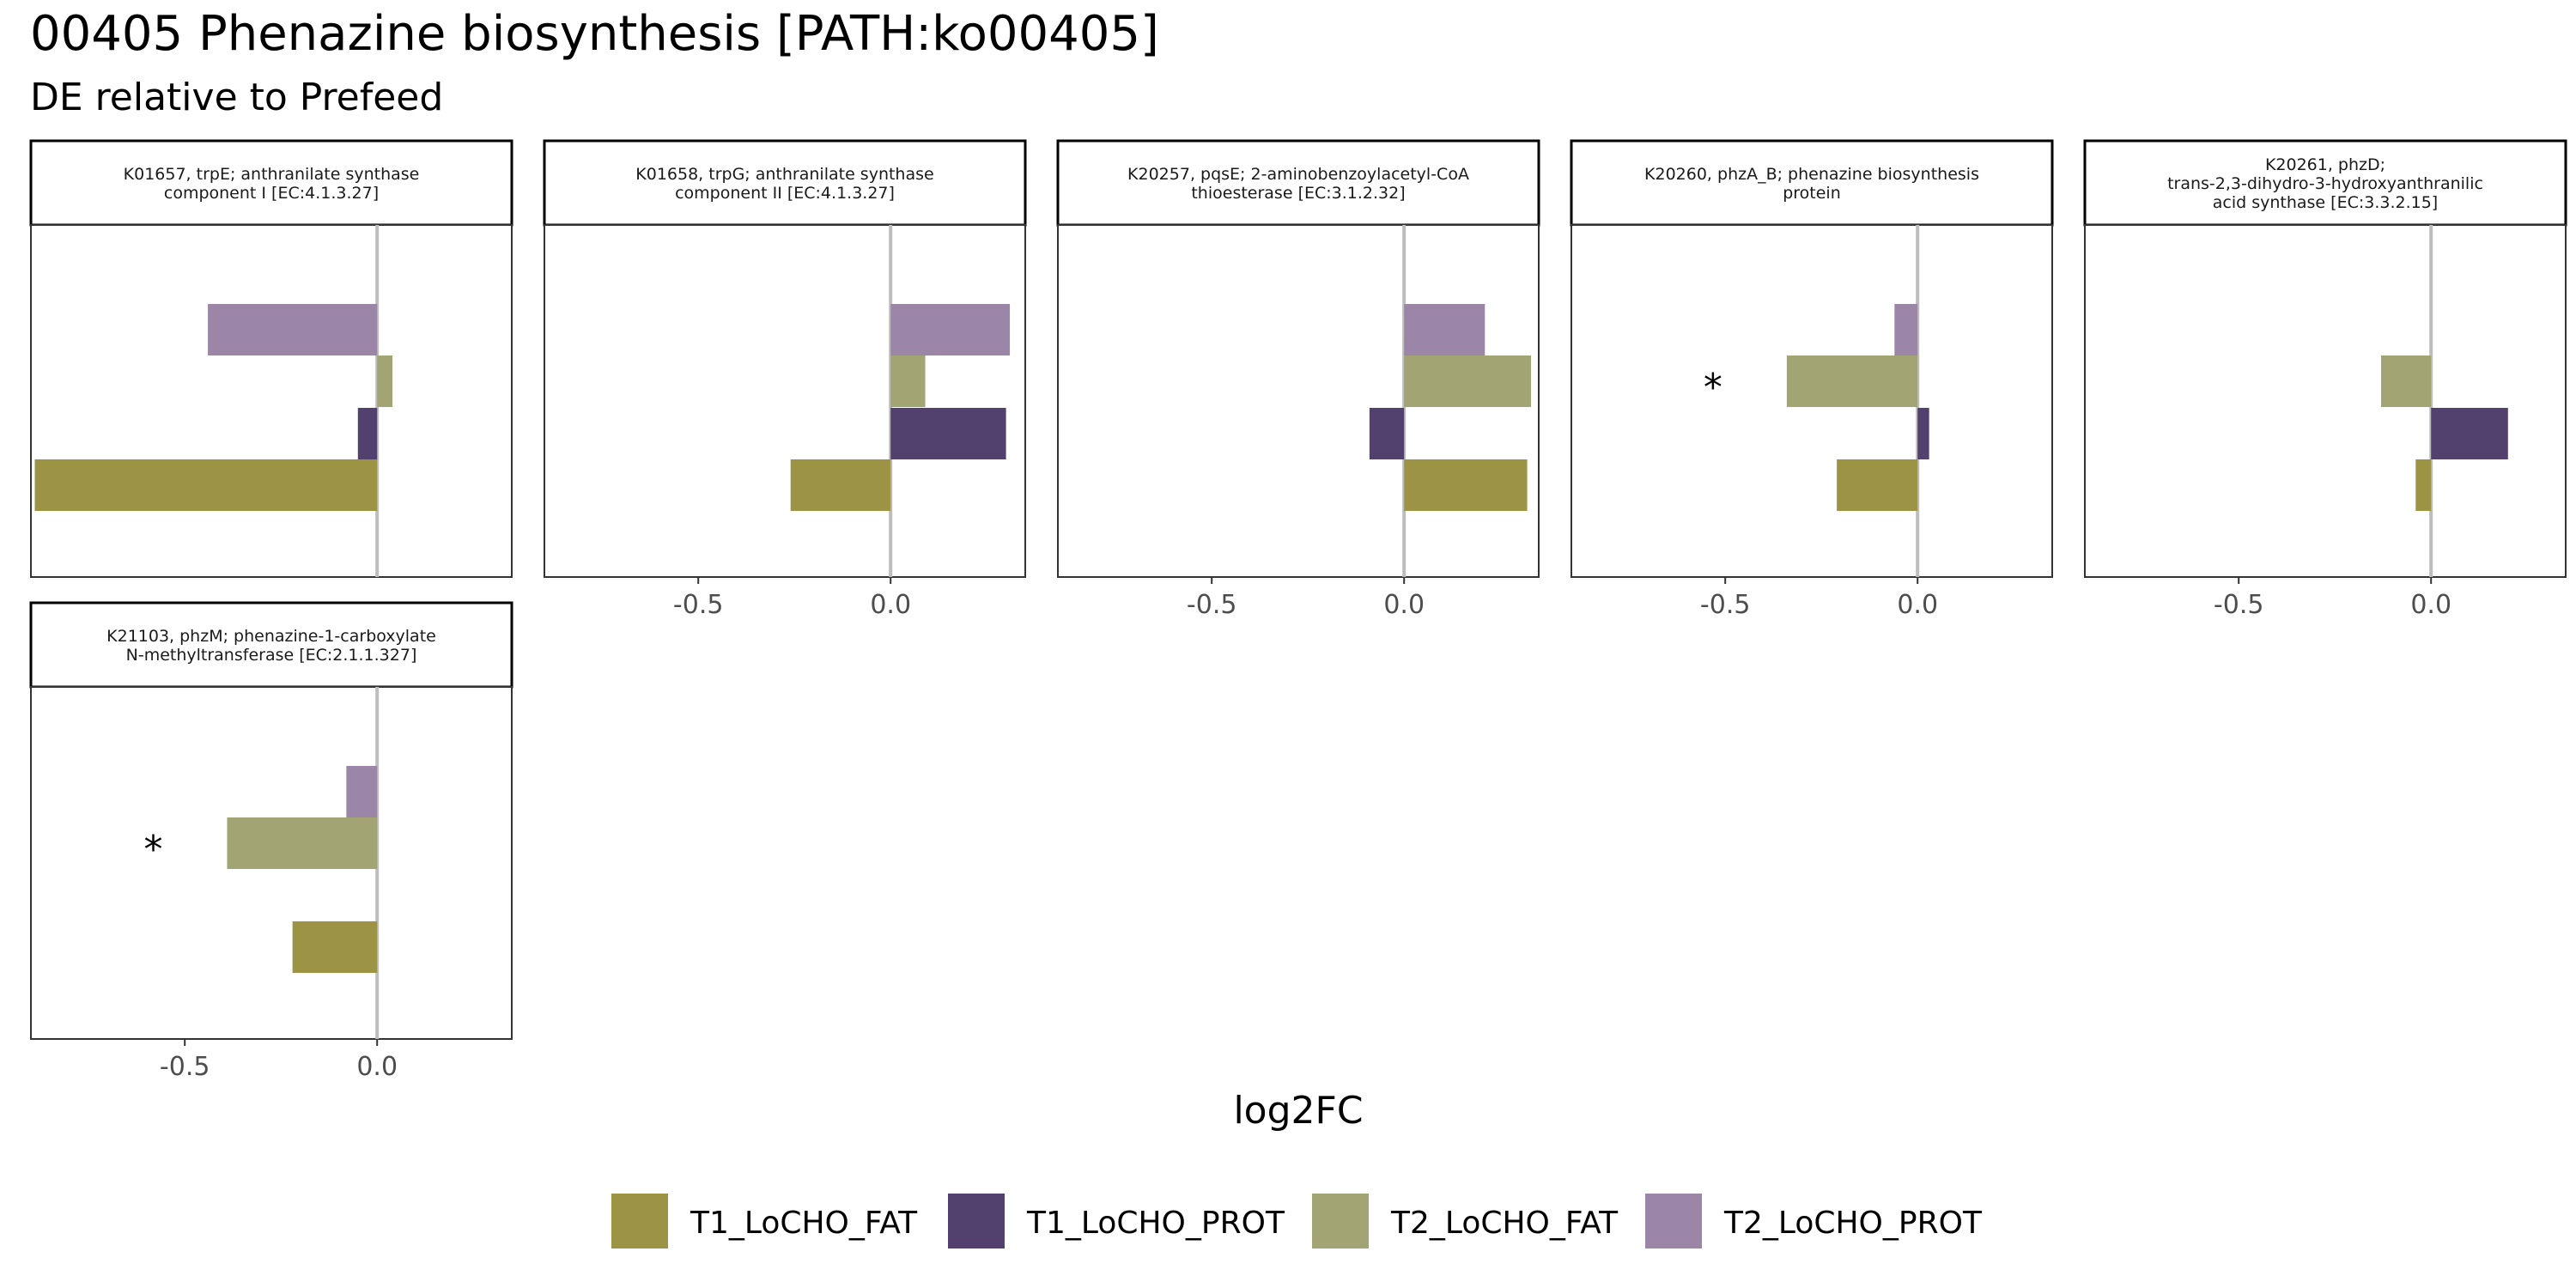 This screenshot has width=2576, height=1288. What do you see at coordinates (271, 193) in the screenshot?
I see `facet-strip-label: component I [EC:4.1.3.27]` at bounding box center [271, 193].